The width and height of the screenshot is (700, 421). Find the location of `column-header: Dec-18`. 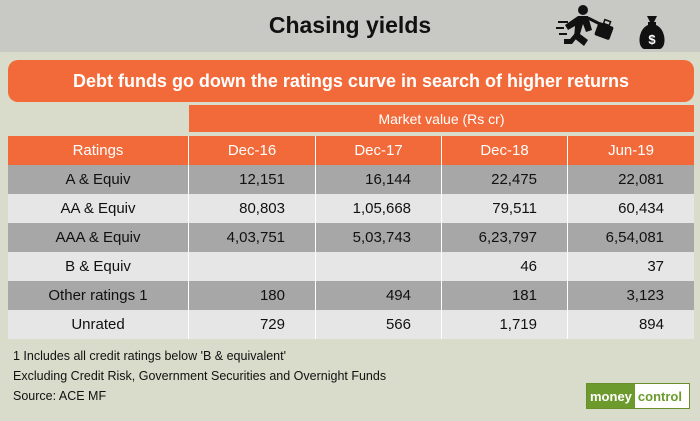

column-header: Dec-18 is located at coordinates (505, 150).